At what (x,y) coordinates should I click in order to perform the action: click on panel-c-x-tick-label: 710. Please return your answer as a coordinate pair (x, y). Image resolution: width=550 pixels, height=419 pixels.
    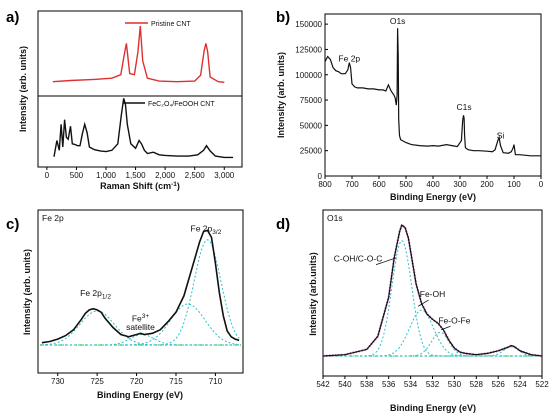
    Looking at the image, I should click on (216, 381).